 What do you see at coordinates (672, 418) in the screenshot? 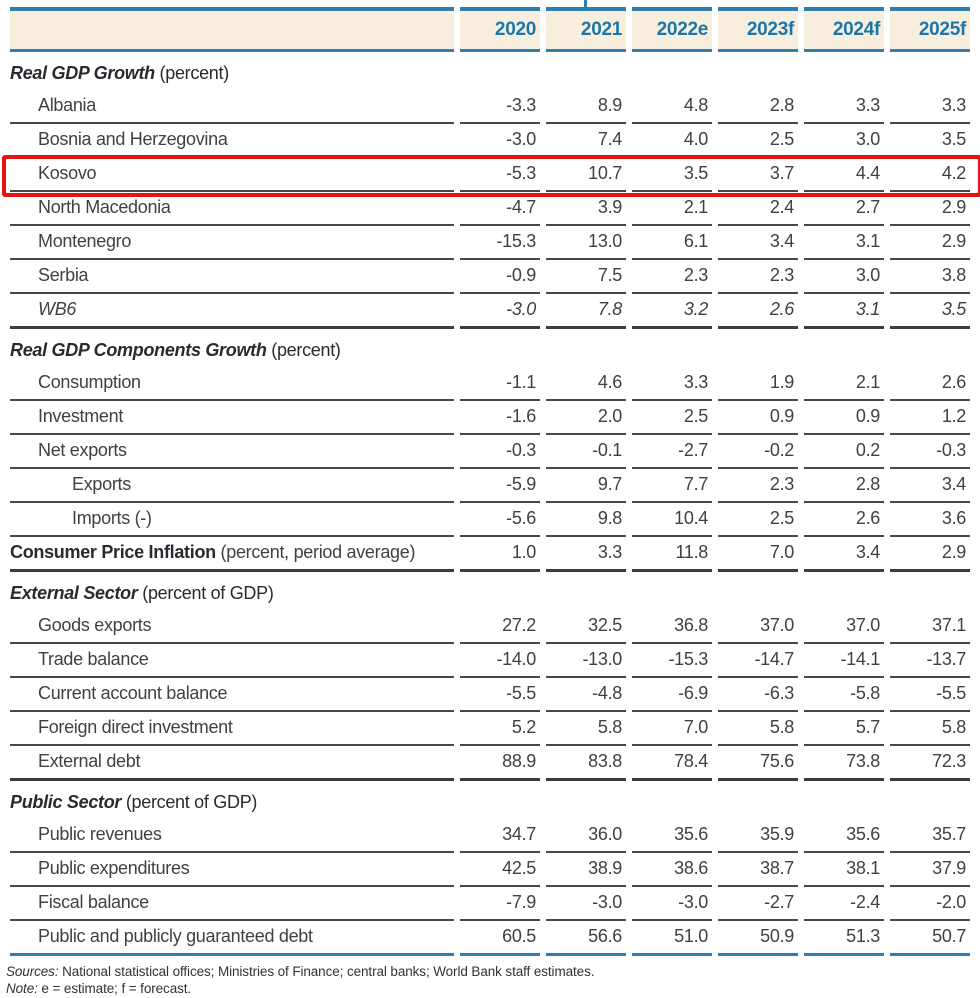
I see `cell-2022e: 2.5` at bounding box center [672, 418].